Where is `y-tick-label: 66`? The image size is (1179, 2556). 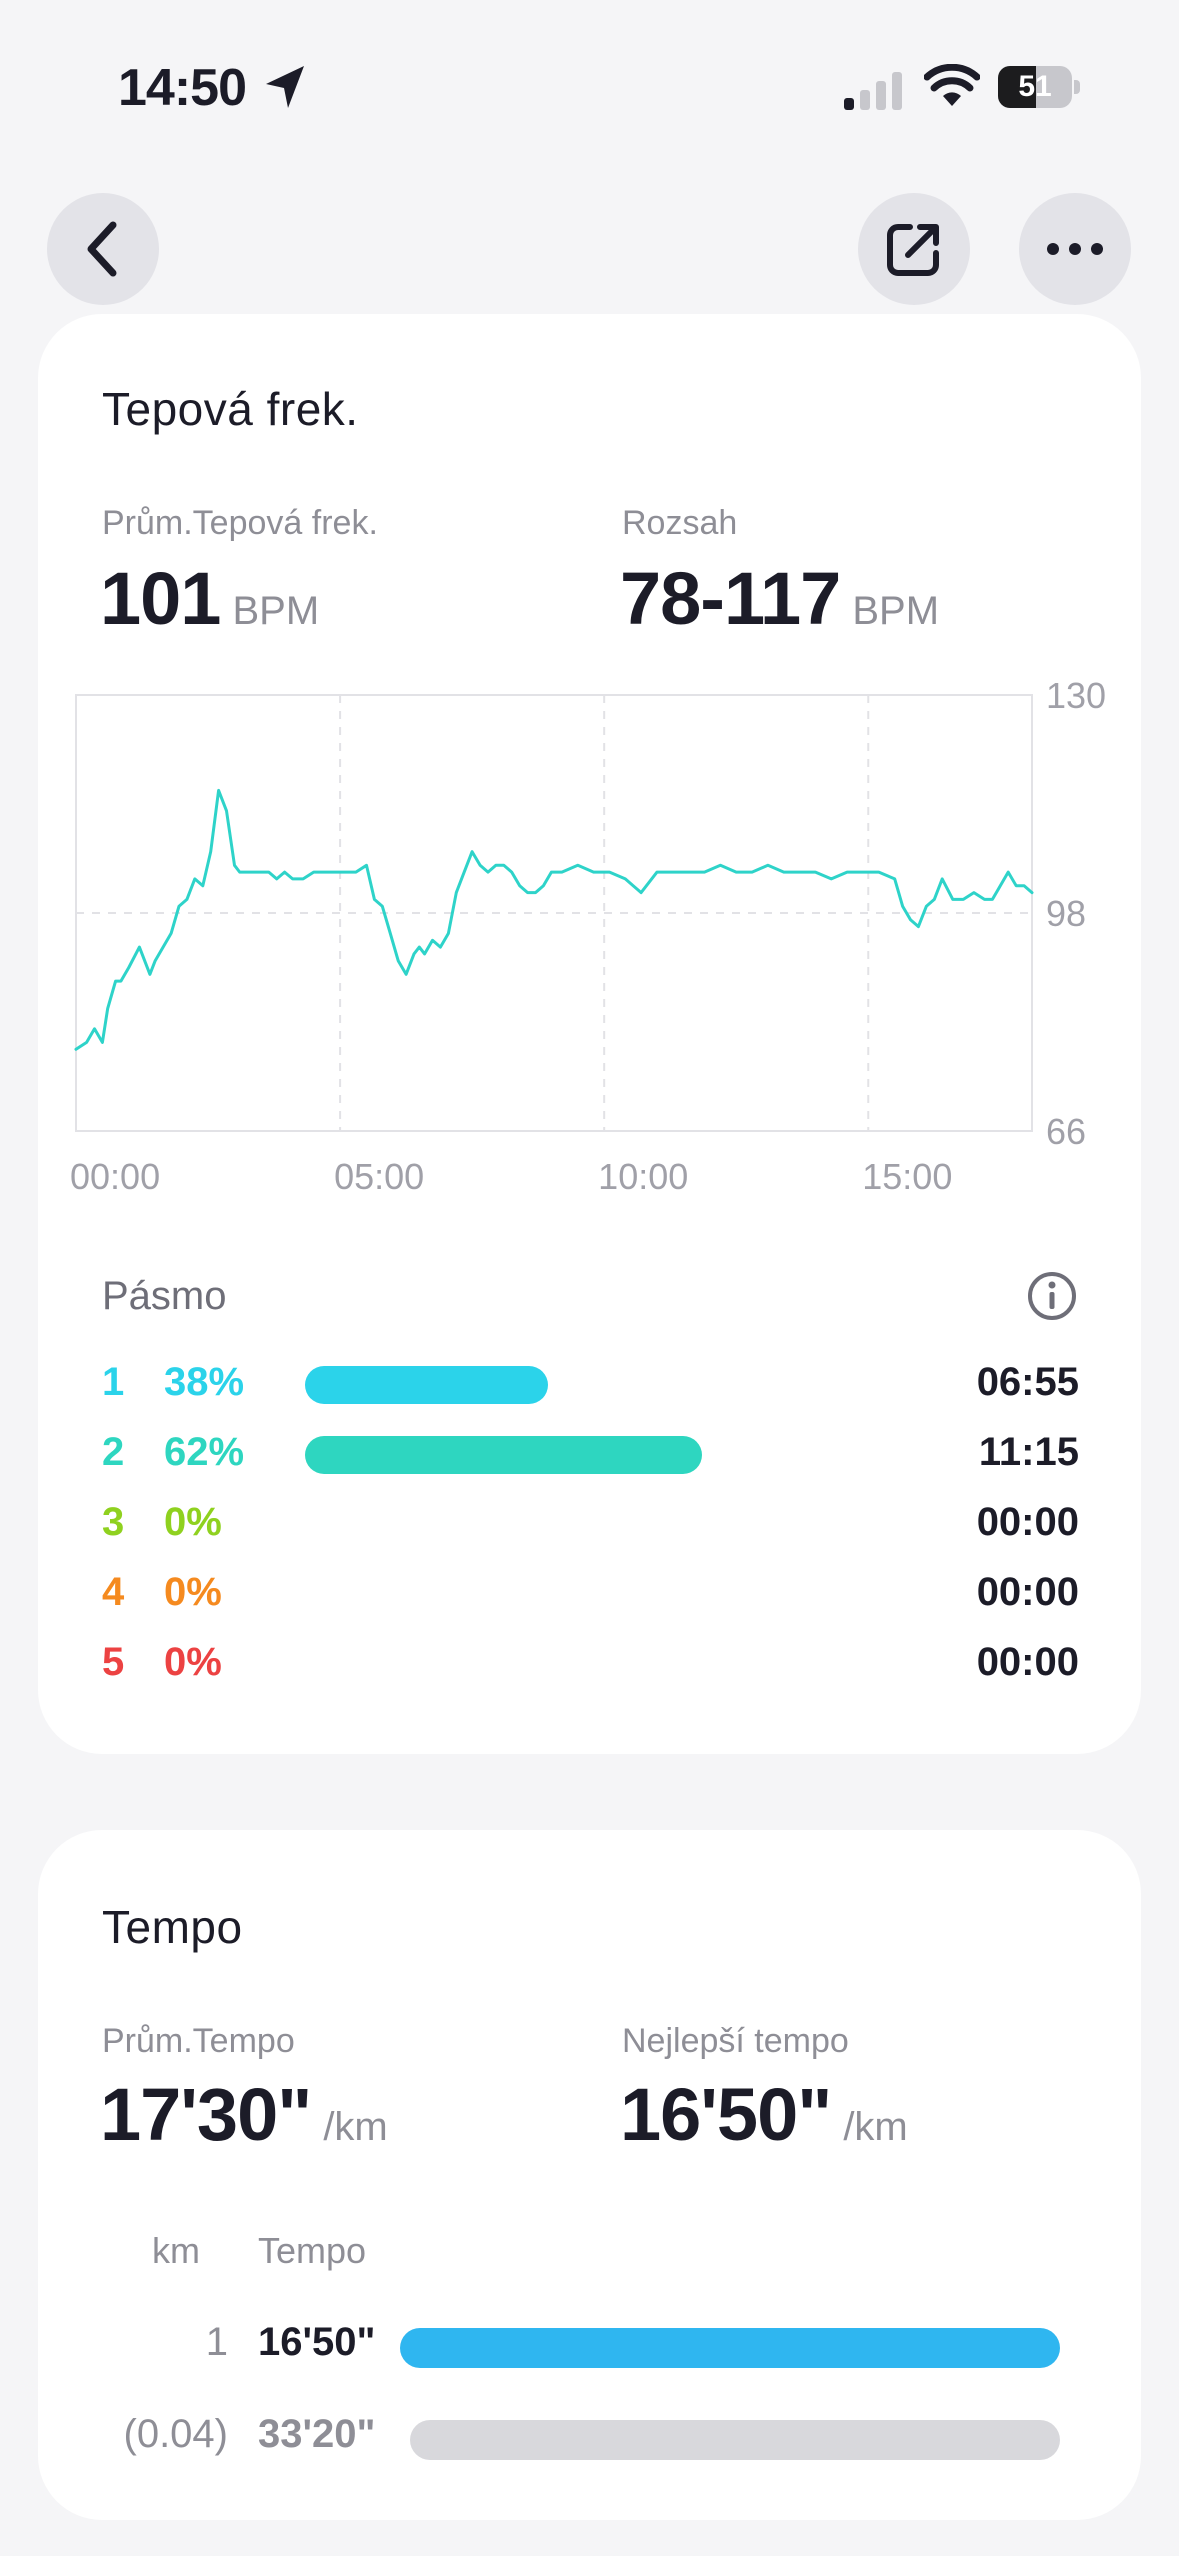
y-tick-label: 66 is located at coordinates (1066, 1131).